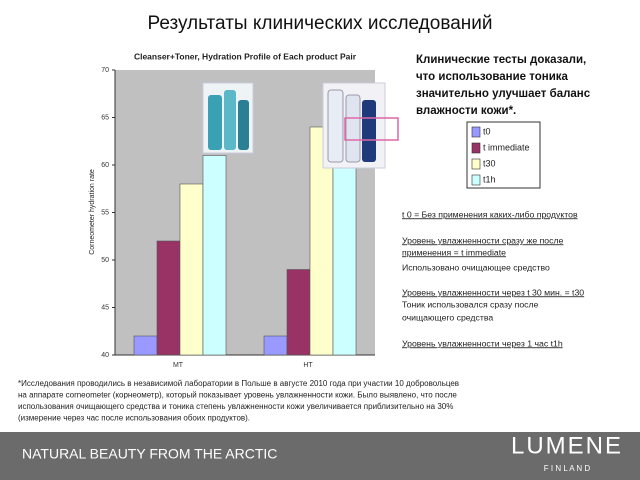 The width and height of the screenshot is (640, 480). What do you see at coordinates (447, 317) in the screenshot?
I see `explanation-line: очищающего средства` at bounding box center [447, 317].